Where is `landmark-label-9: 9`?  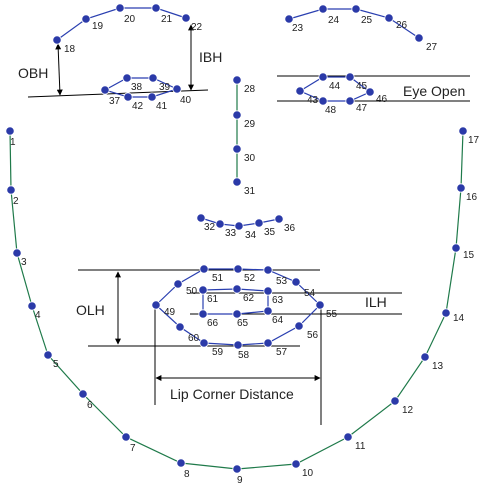 landmark-label-9: 9 is located at coordinates (240, 480).